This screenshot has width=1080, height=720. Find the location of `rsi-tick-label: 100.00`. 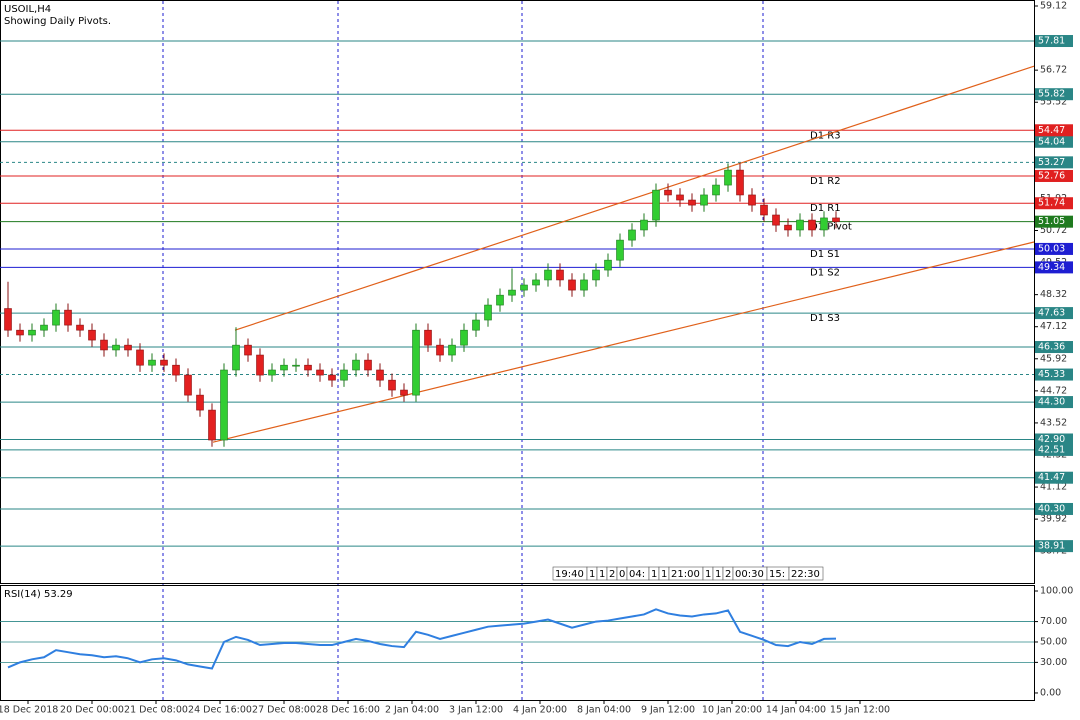

rsi-tick-label: 100.00 is located at coordinates (1056, 590).